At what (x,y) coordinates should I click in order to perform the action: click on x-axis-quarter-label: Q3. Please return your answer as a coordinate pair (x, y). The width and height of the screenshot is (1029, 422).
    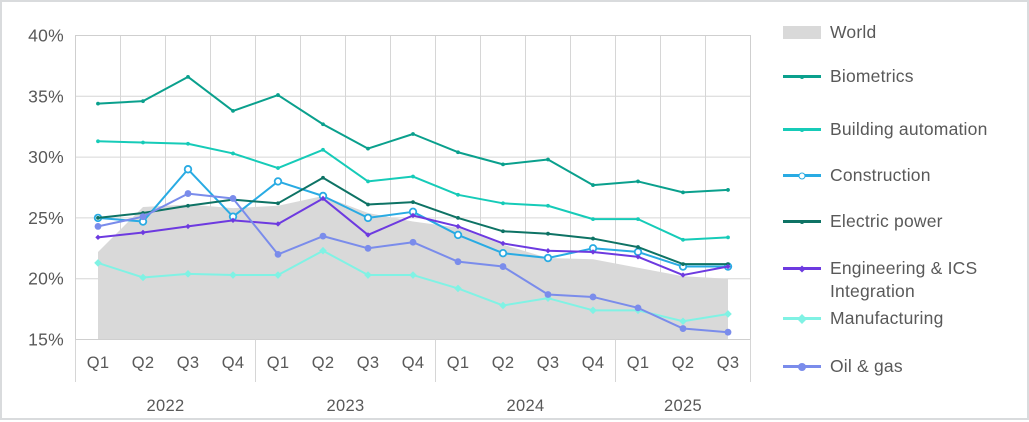
    Looking at the image, I should click on (728, 363).